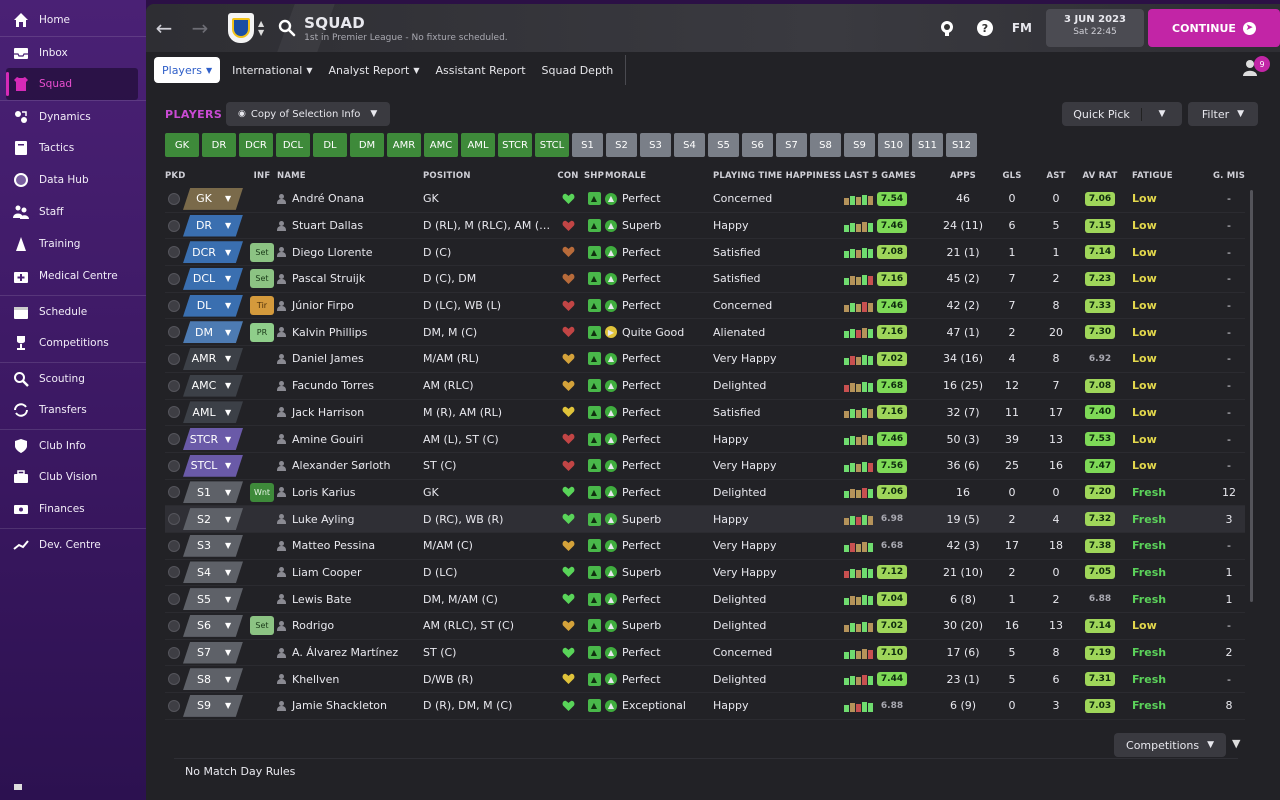 Image resolution: width=1280 pixels, height=800 pixels. I want to click on table-scrollbar, so click(1251, 396).